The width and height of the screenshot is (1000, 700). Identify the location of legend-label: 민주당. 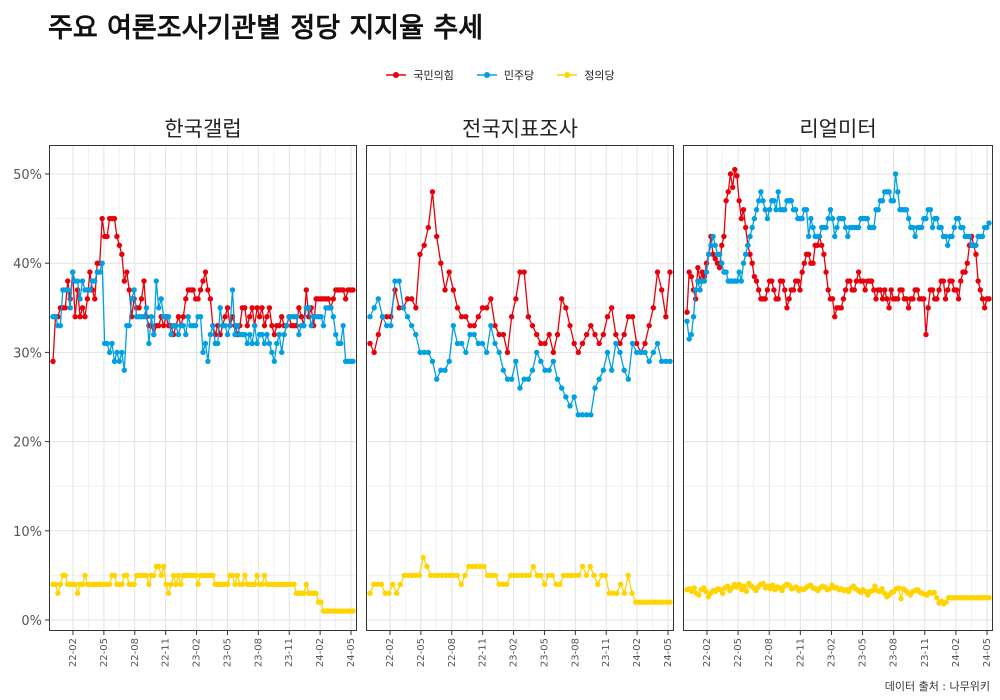
(519, 75).